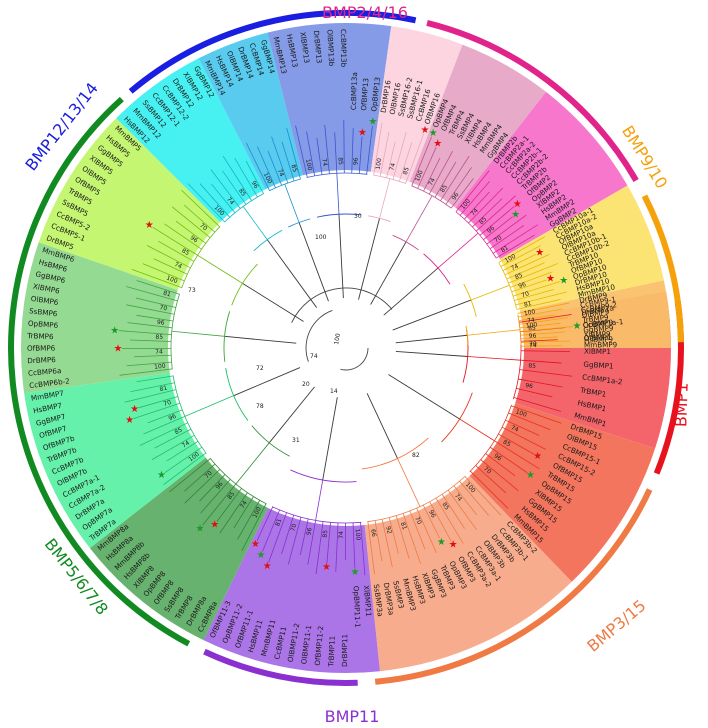 This screenshot has height=728, width=708. Describe the element at coordinates (582, 248) in the screenshot. I see `clade-sector-bmp10` at that location.